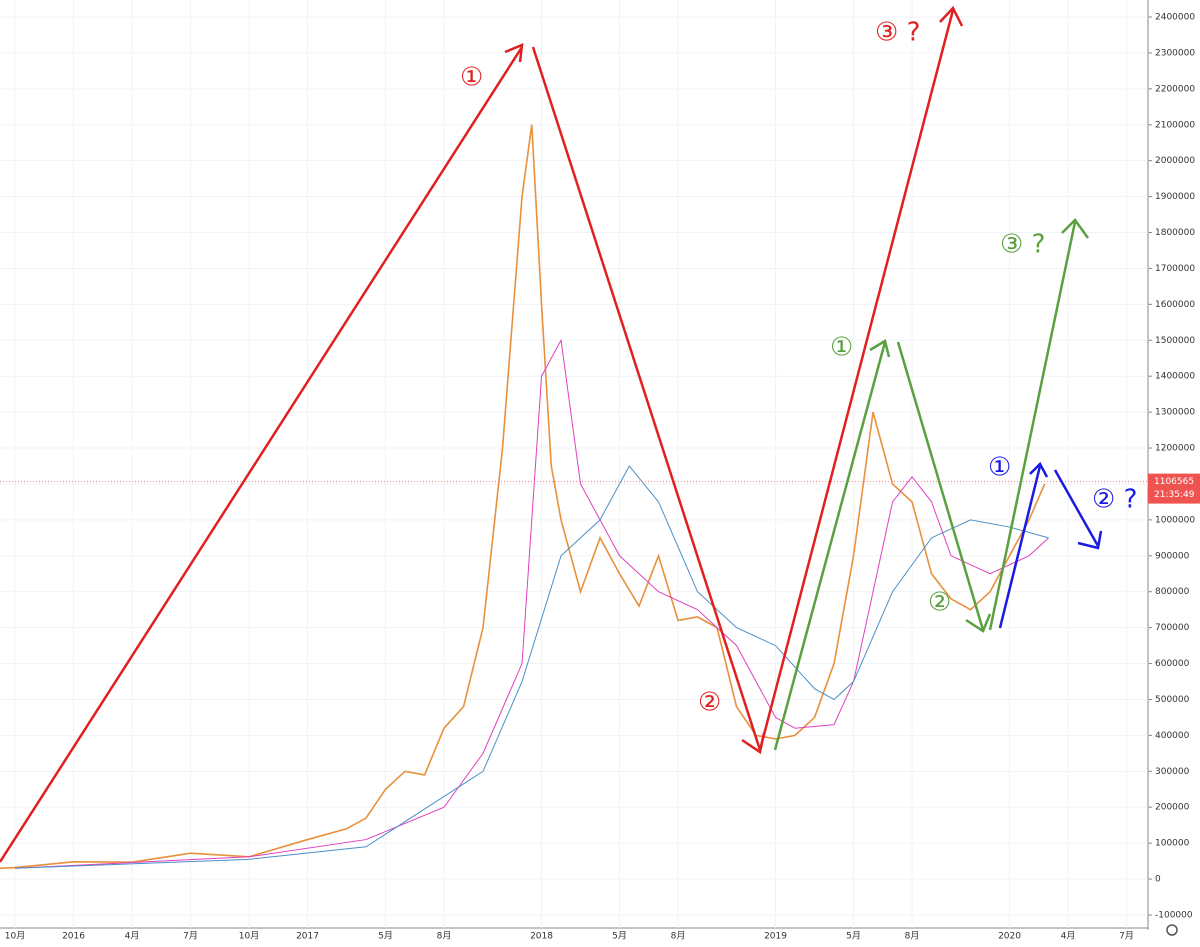  What do you see at coordinates (1009, 937) in the screenshot?
I see `x-tick-label: 2020` at bounding box center [1009, 937].